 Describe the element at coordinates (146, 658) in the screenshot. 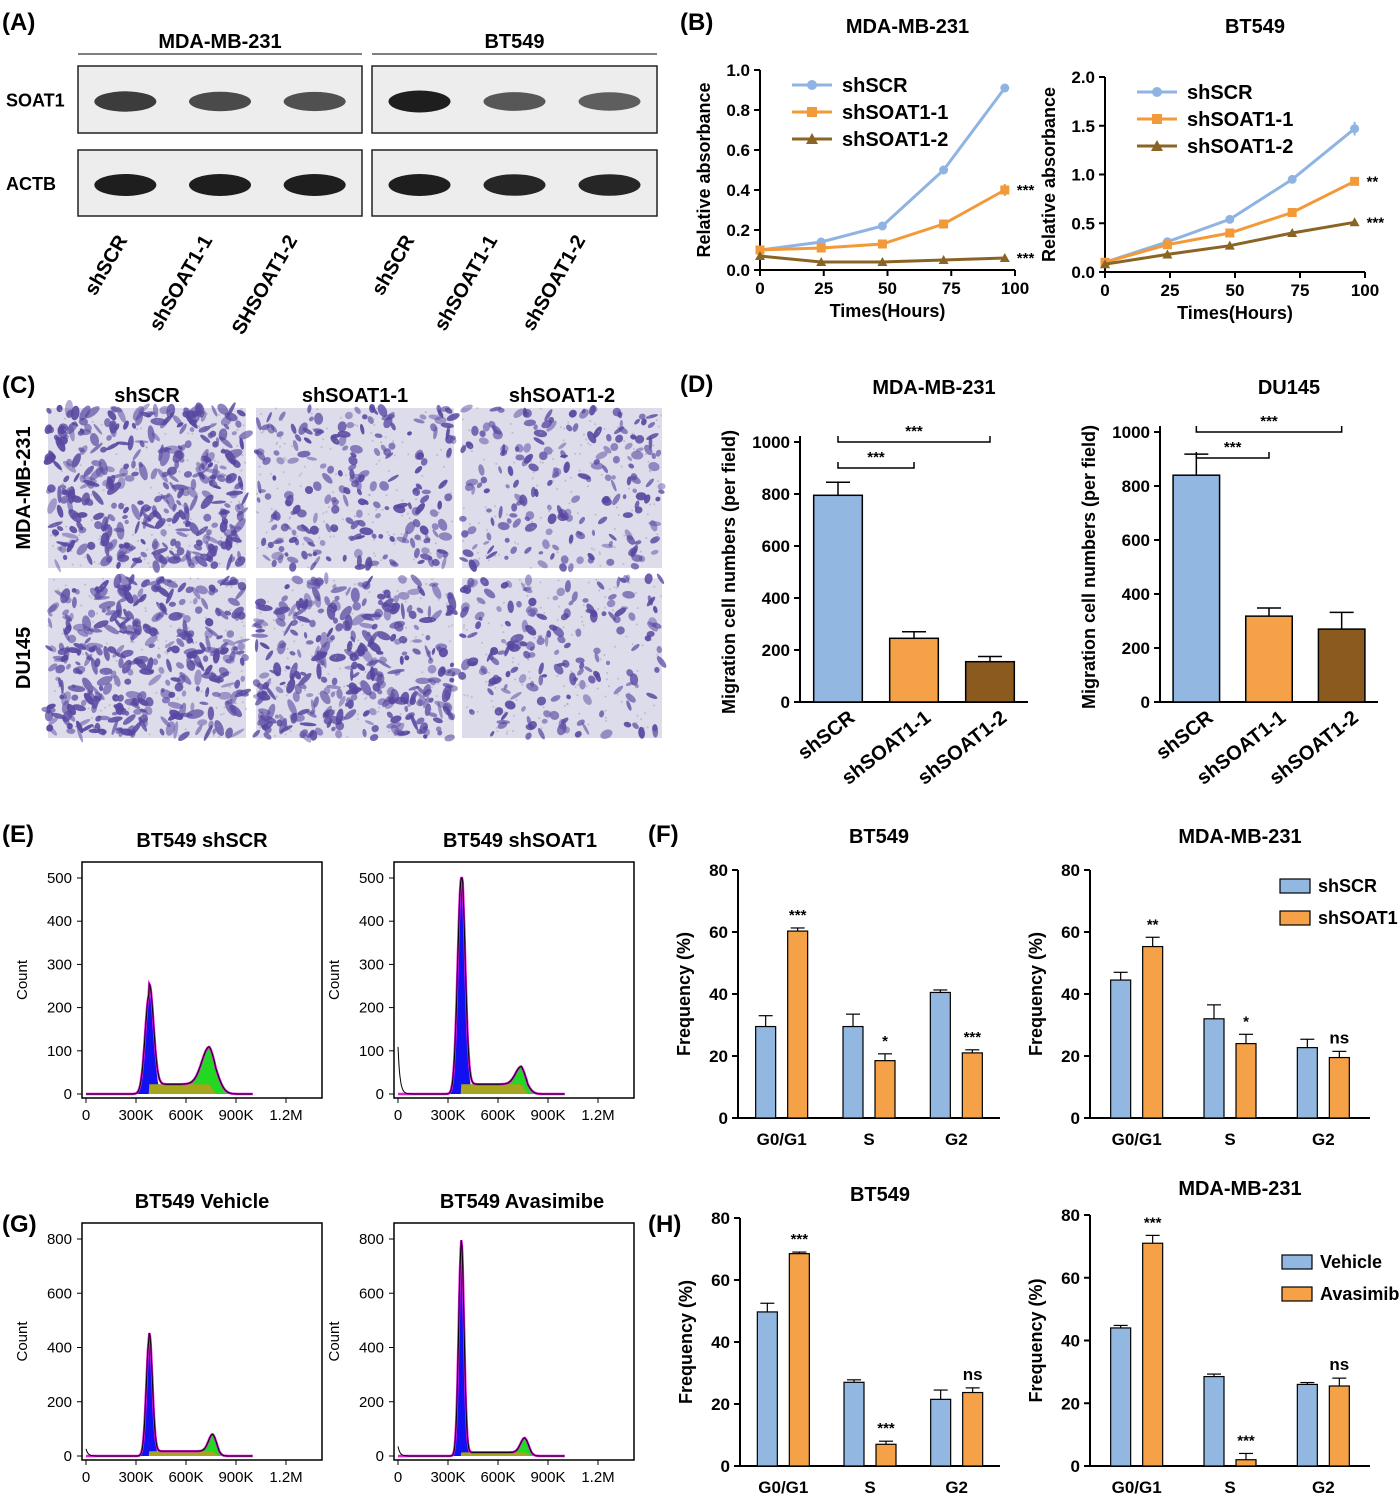

I see `micrograph` at that location.